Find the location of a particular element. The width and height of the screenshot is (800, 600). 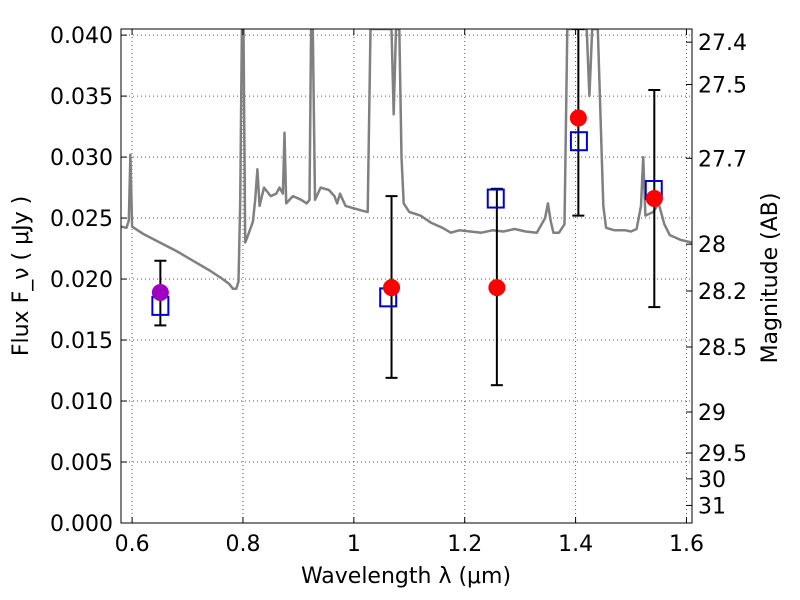

x-tick-label: 1.4 is located at coordinates (575, 544).